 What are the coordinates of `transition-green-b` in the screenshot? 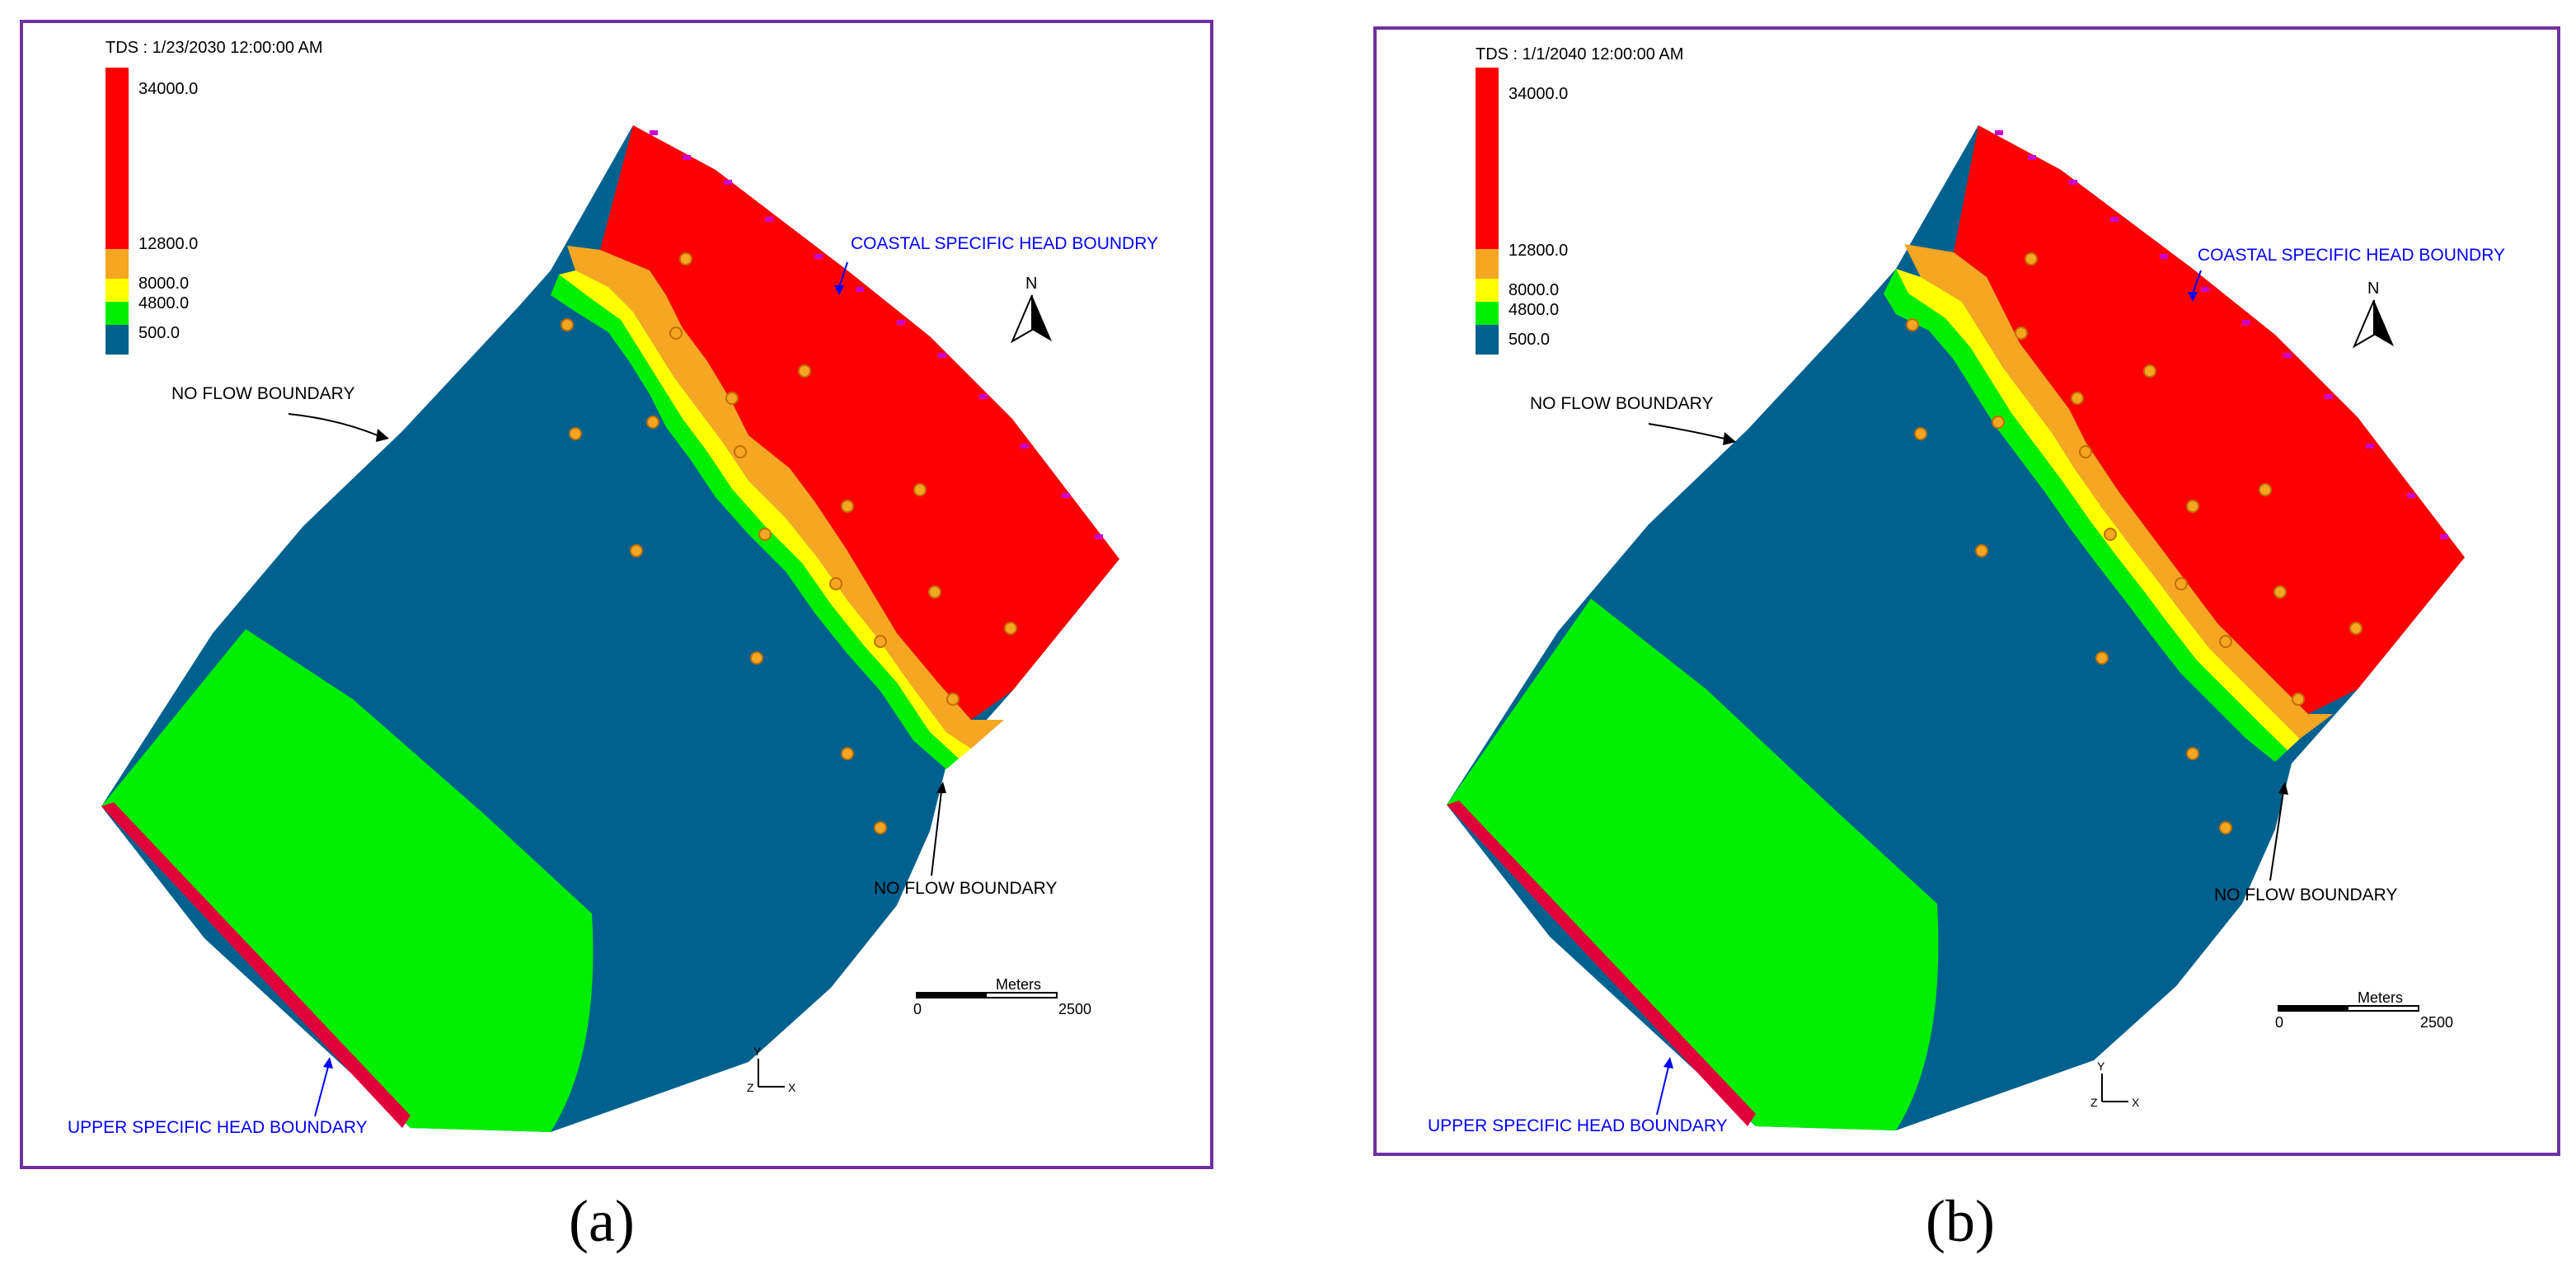 It's located at (2085, 515).